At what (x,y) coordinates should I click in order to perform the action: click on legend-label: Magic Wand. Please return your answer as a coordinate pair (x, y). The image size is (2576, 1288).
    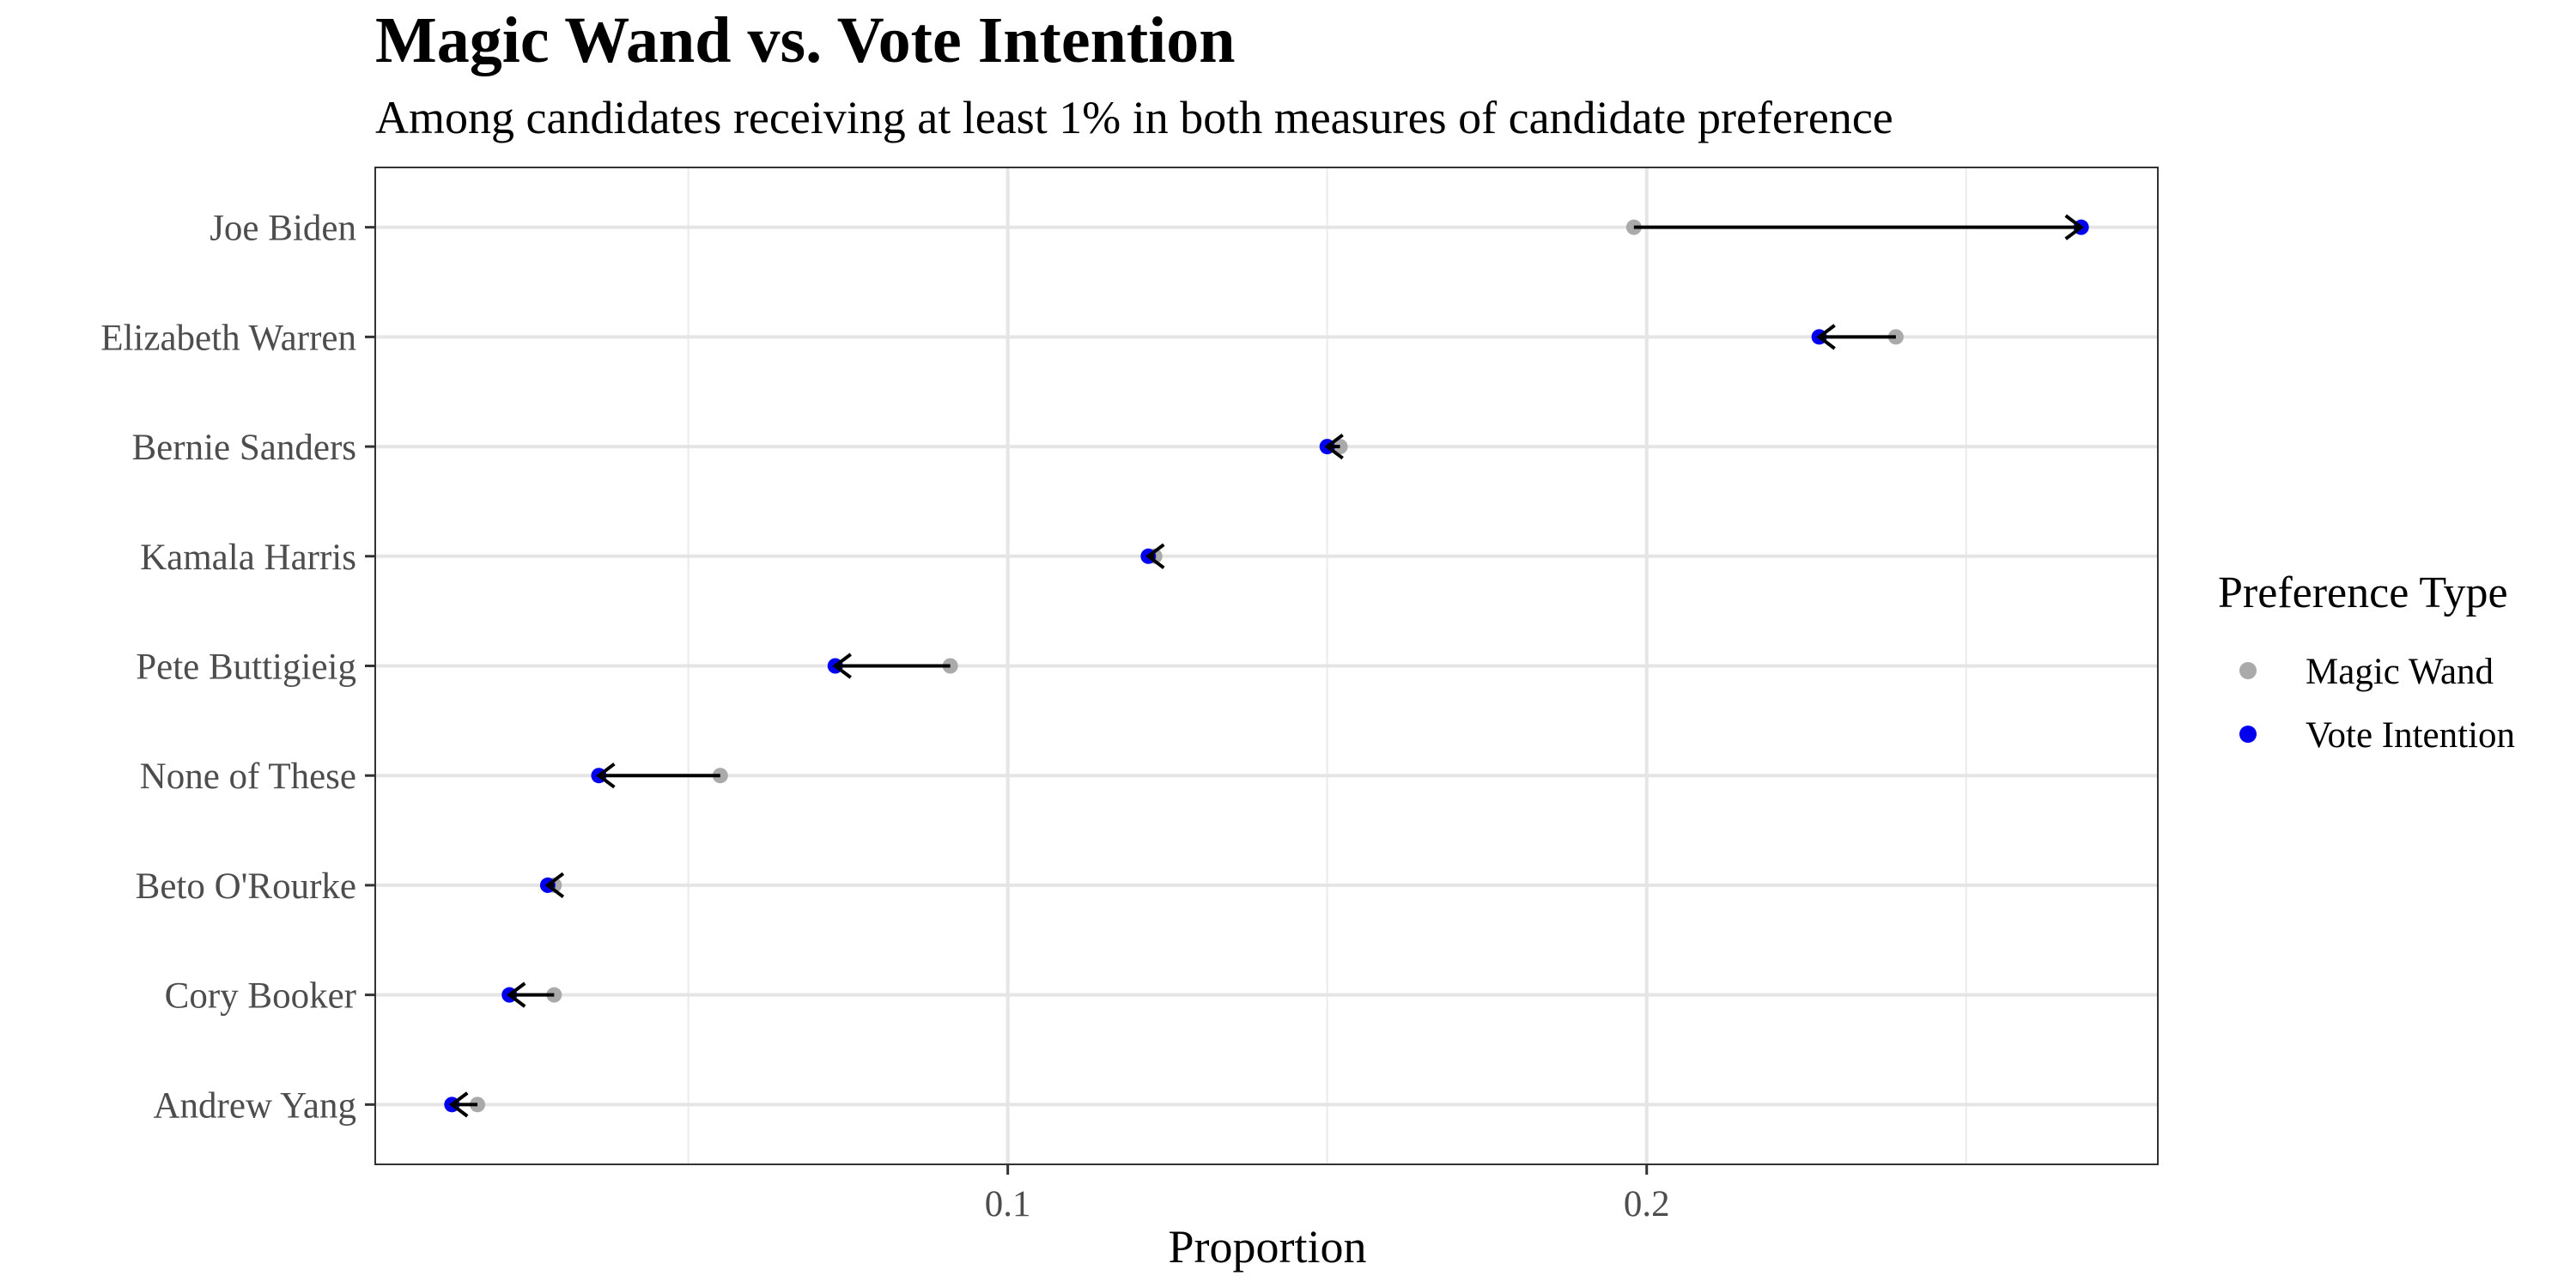
    Looking at the image, I should click on (2400, 672).